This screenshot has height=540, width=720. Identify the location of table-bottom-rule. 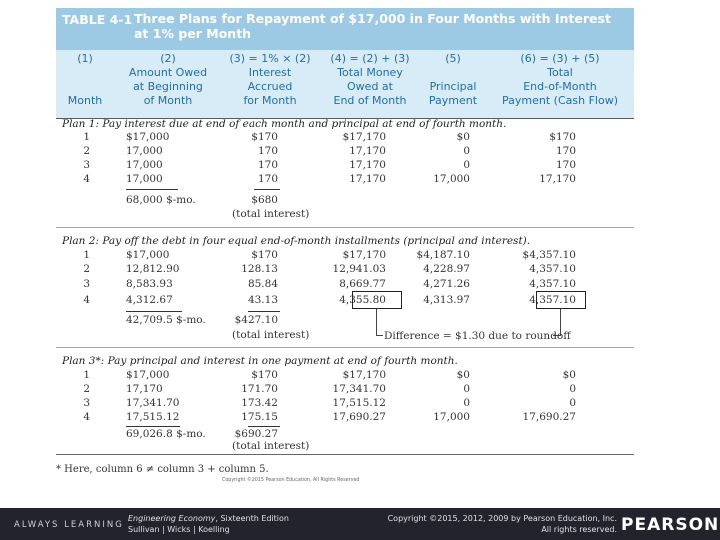
(345, 454).